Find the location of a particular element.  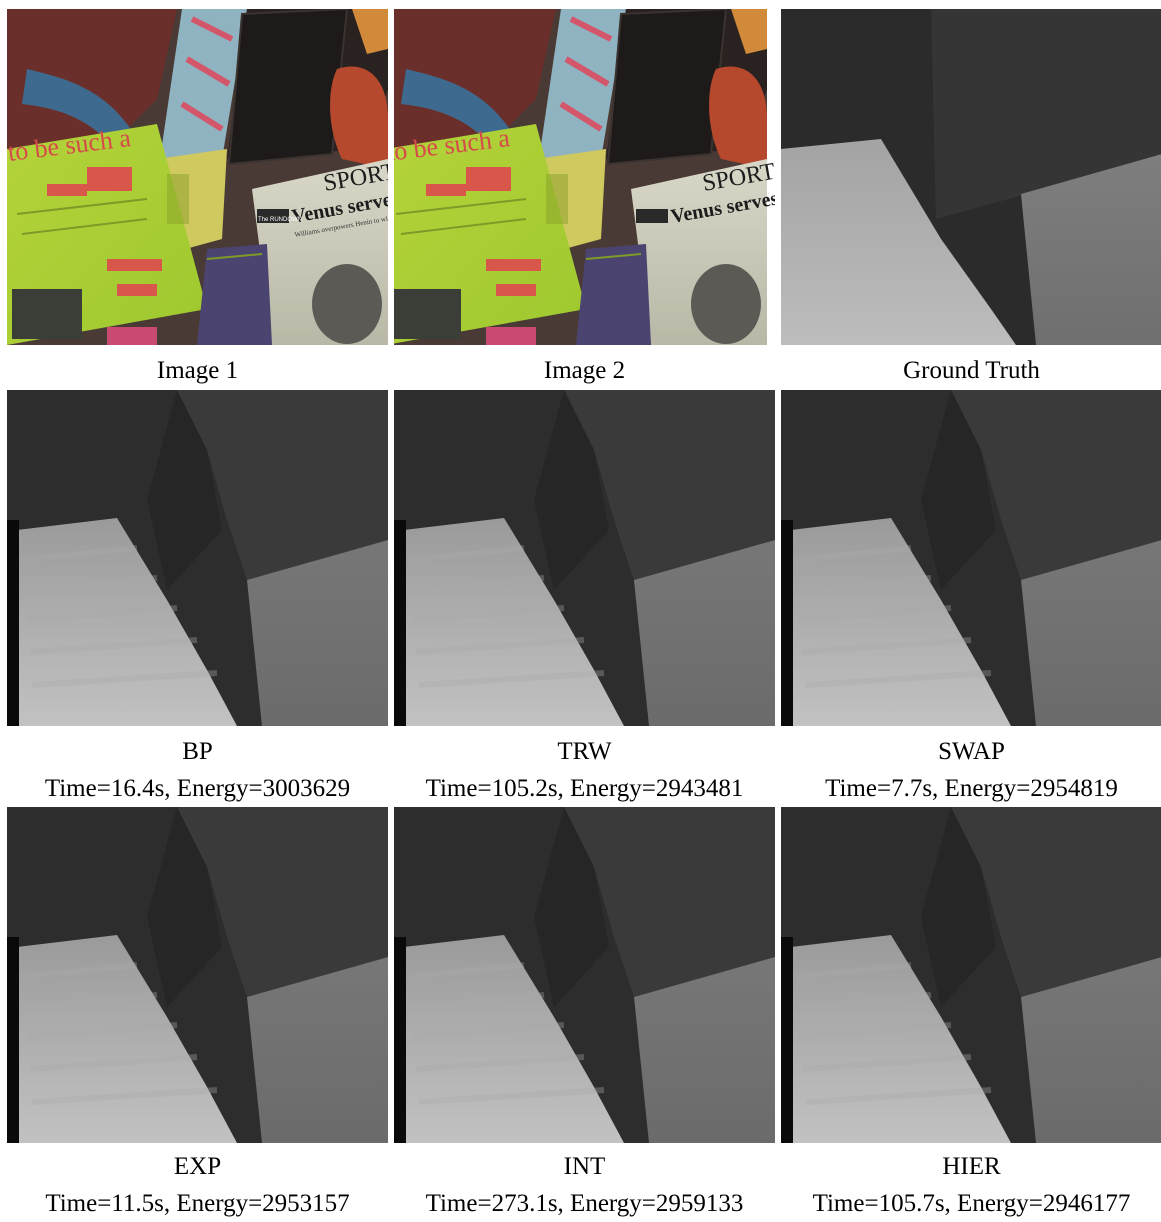

swap-method-label: SWAP is located at coordinates (971, 751).